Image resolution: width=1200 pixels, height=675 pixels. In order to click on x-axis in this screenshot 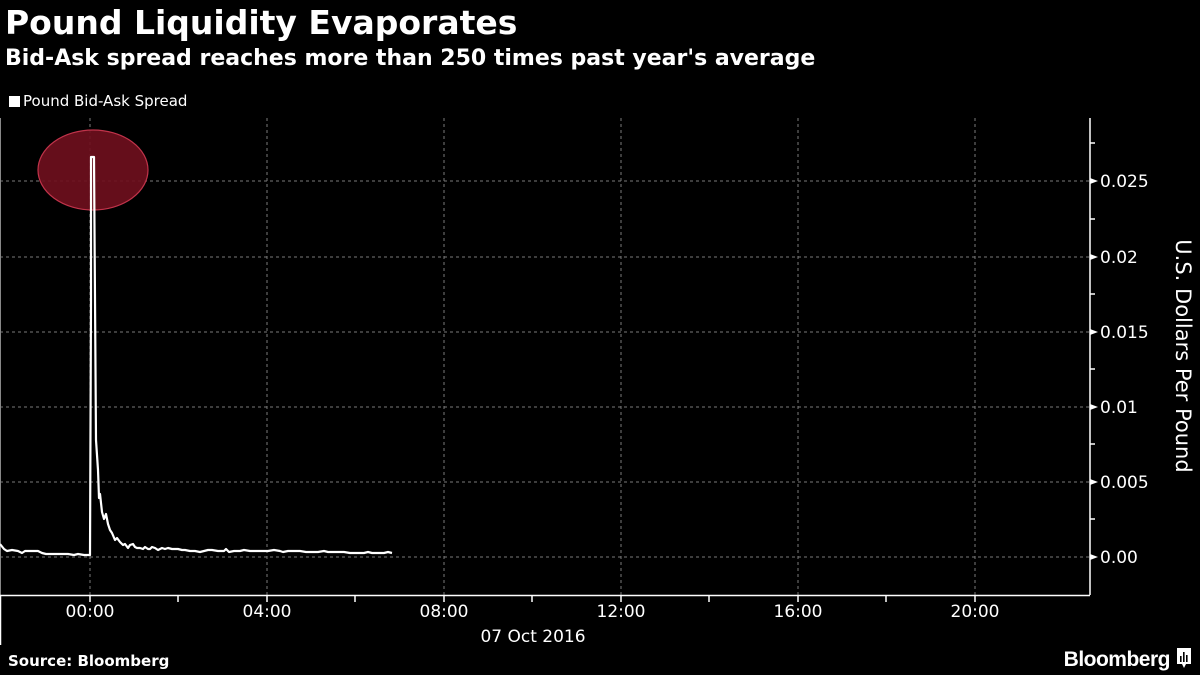, I will do `click(545, 619)`.